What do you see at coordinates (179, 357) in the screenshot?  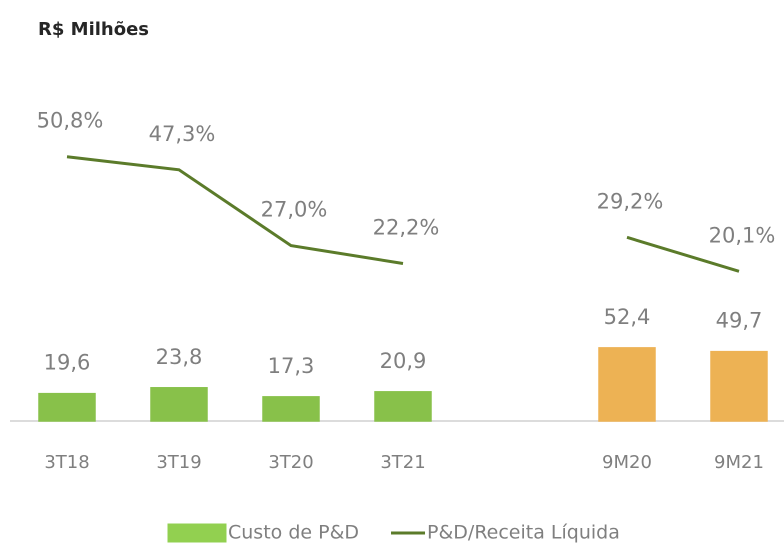 I see `bar-value-label: 23,8` at bounding box center [179, 357].